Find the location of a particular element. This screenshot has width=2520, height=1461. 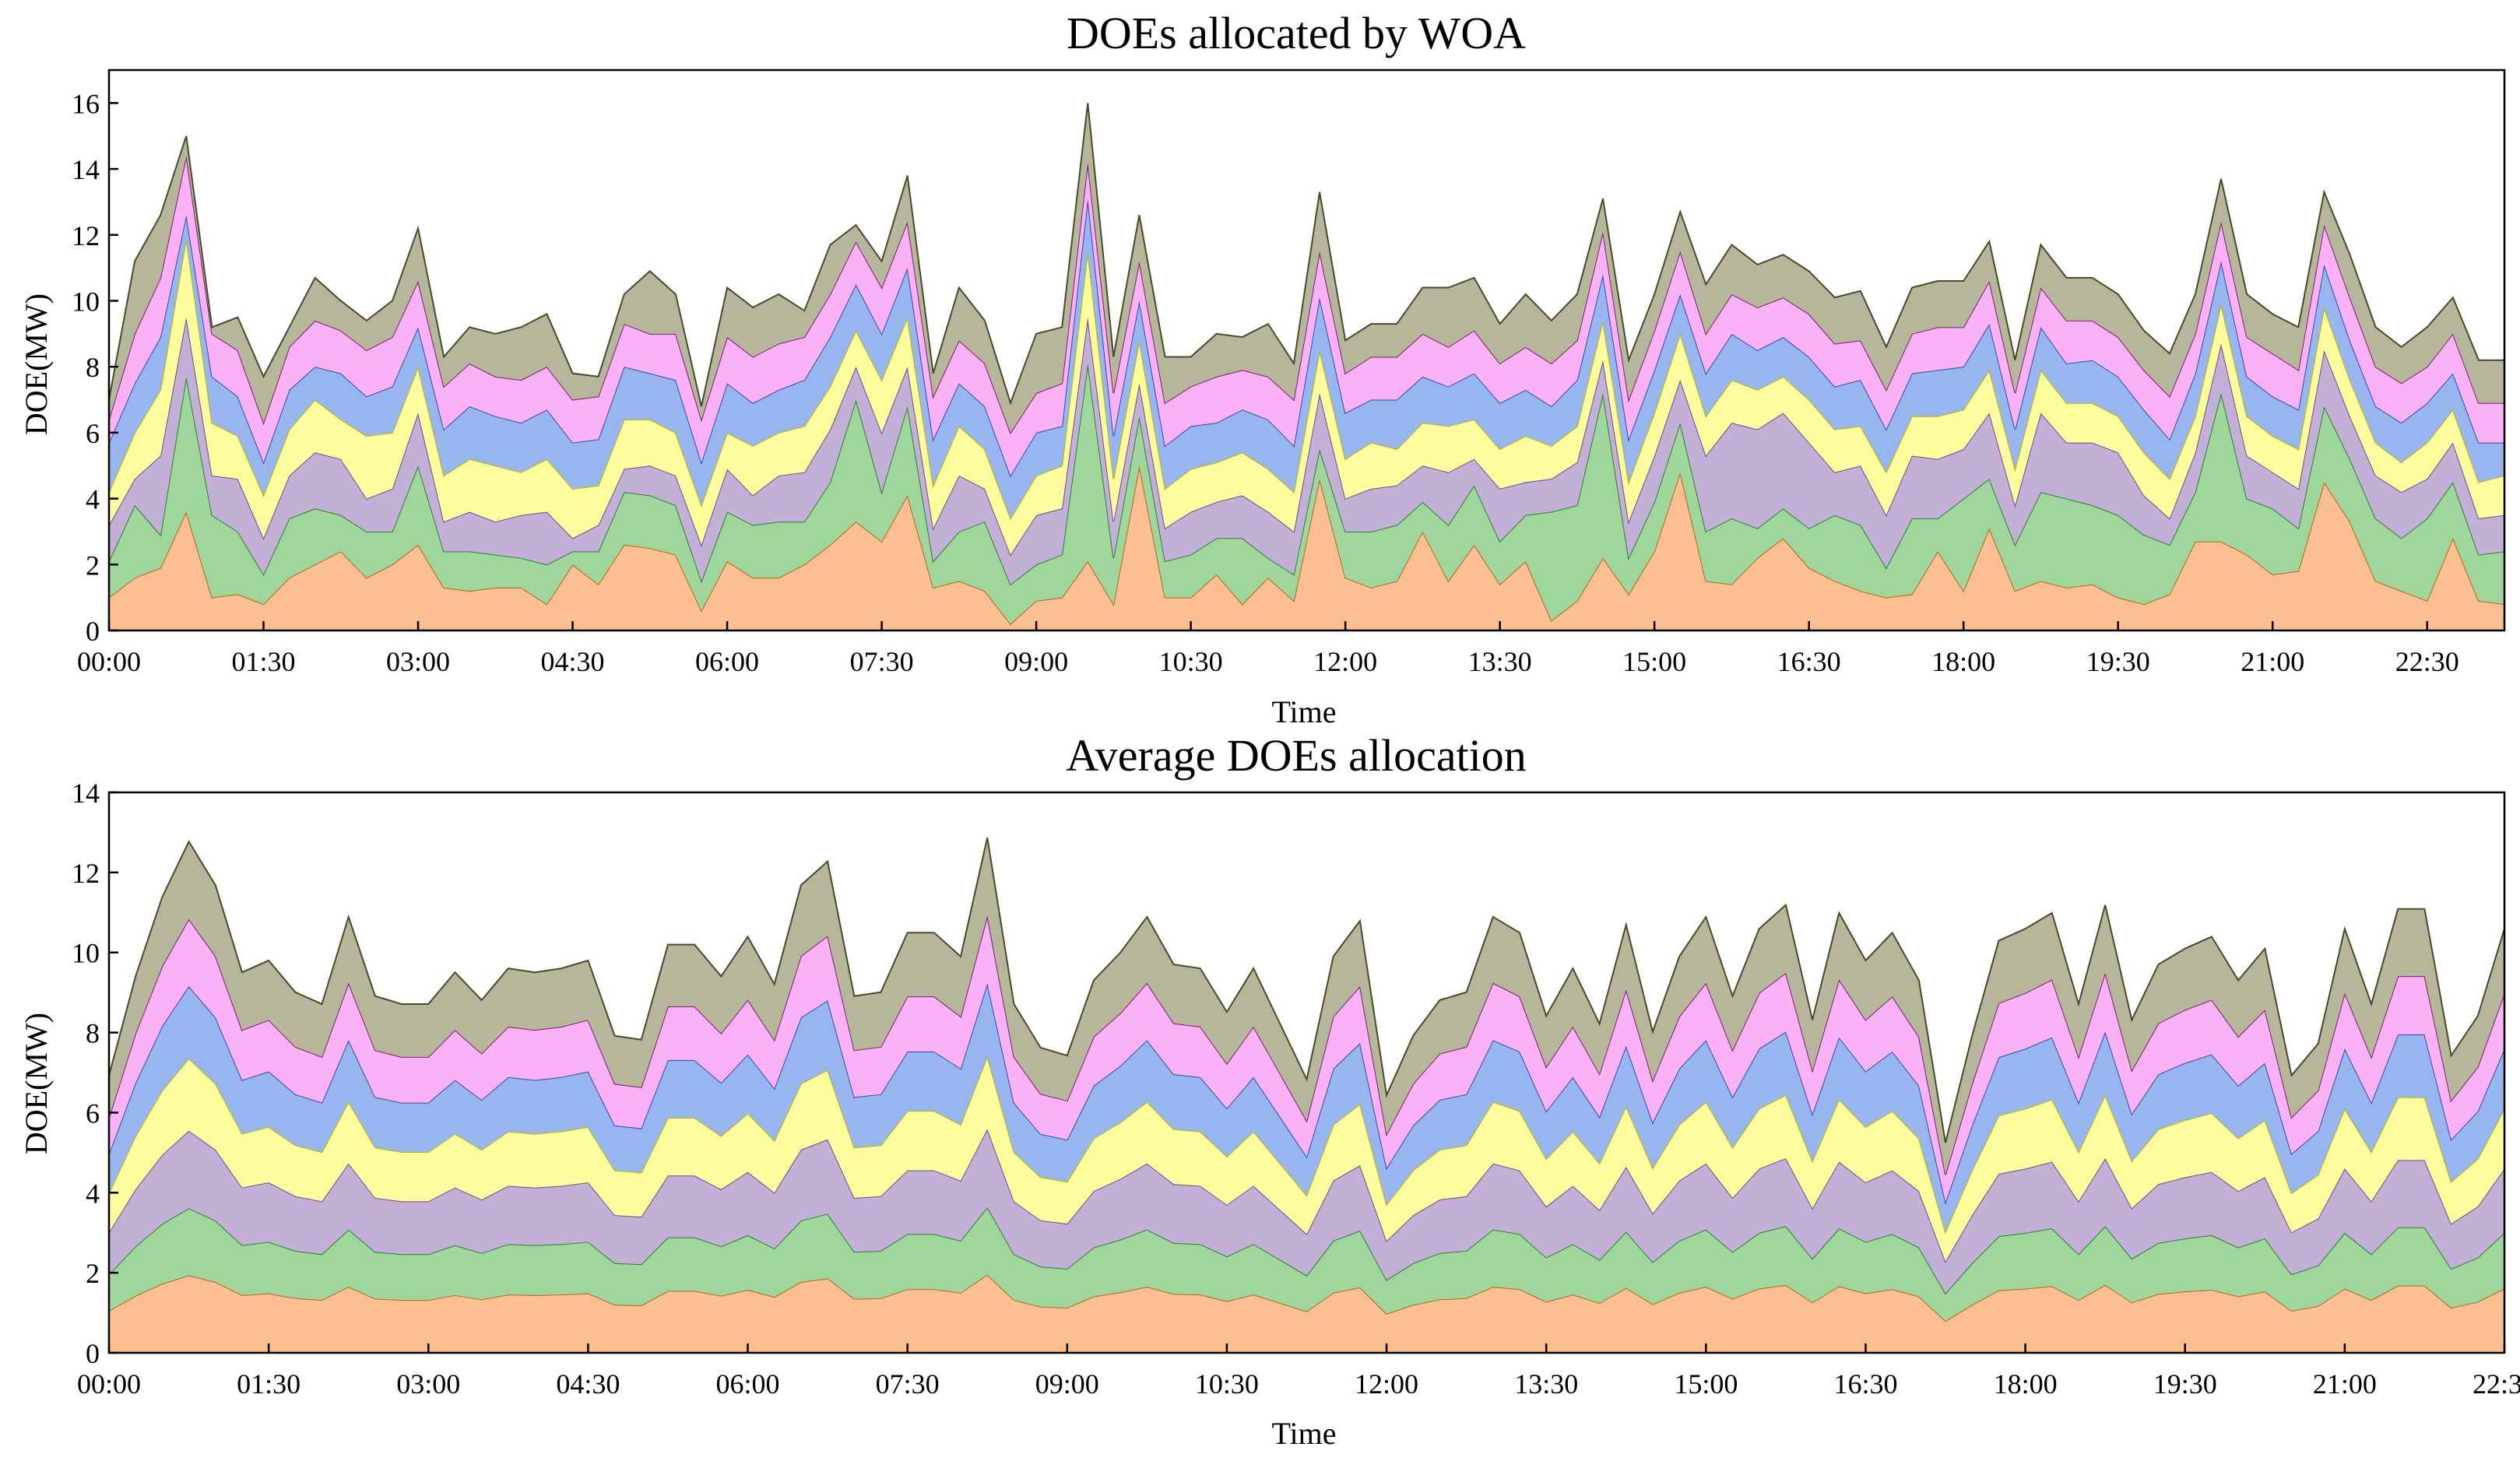

layer-2-area is located at coordinates (1306, 1264).